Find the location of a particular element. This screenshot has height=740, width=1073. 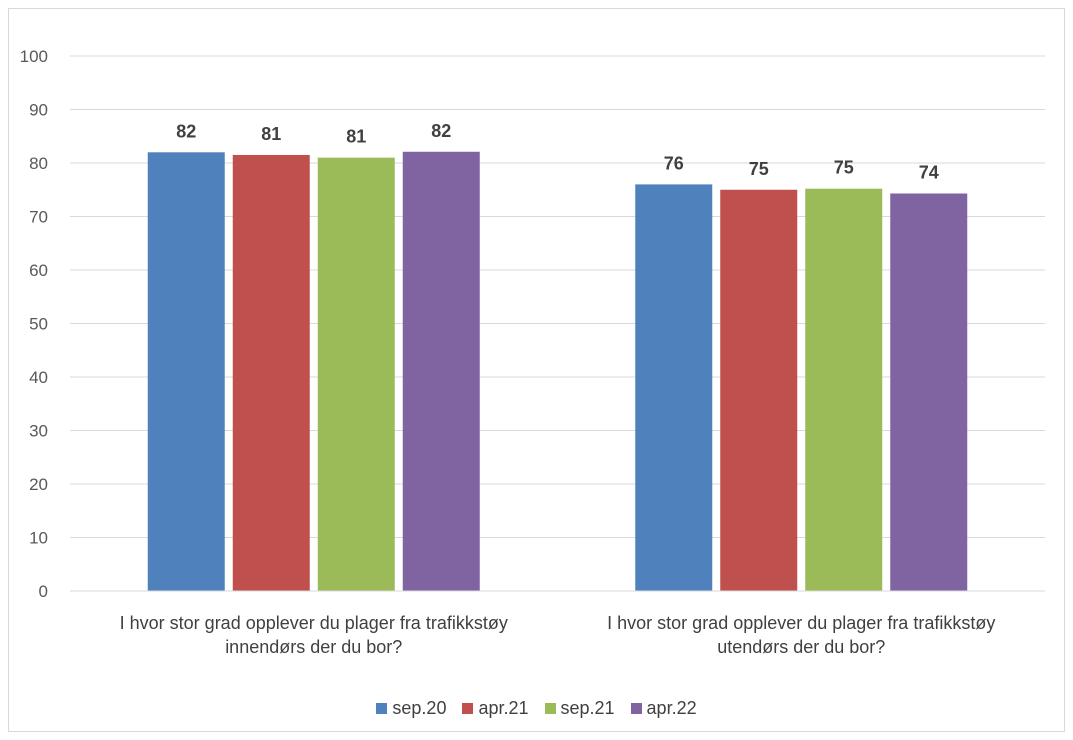

legend-item: sep.21 is located at coordinates (579, 708).